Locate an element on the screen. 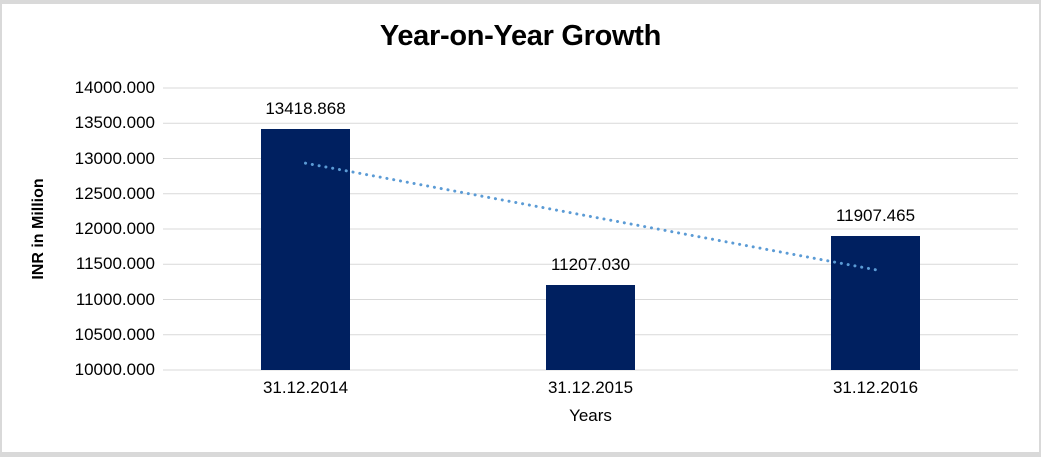 The width and height of the screenshot is (1041, 457). bar-31.12.2014 is located at coordinates (305, 249).